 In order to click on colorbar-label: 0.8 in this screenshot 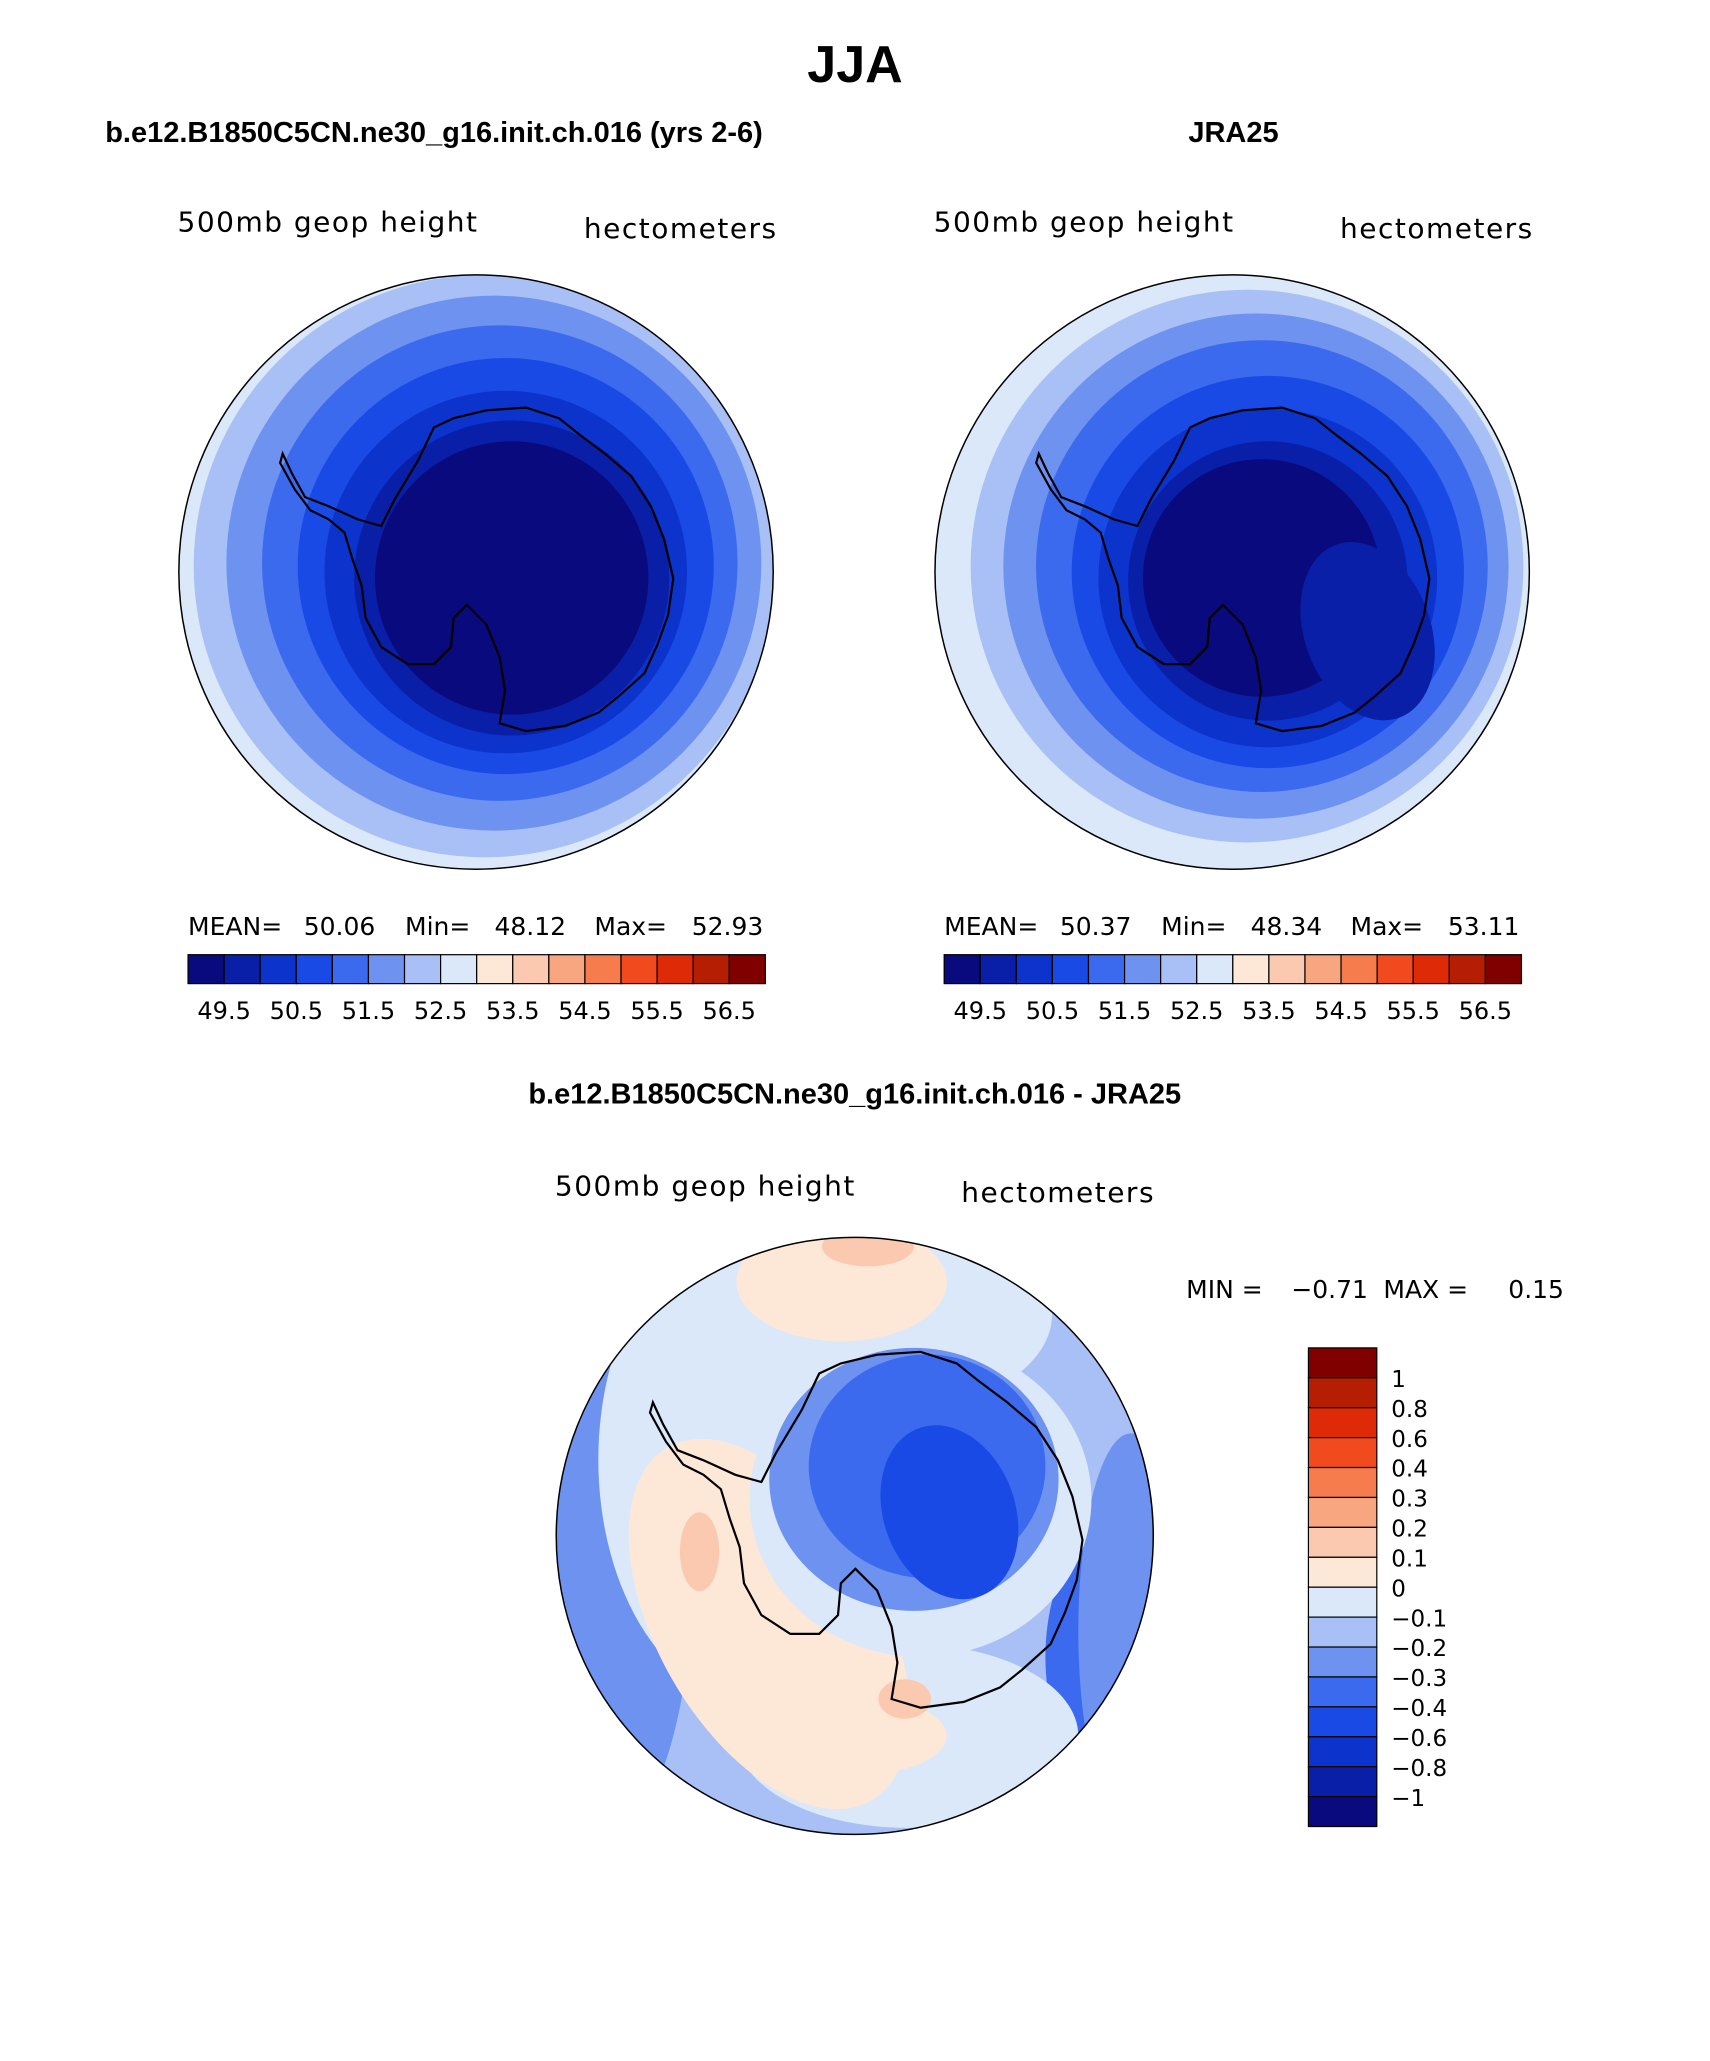, I will do `click(1409, 1410)`.